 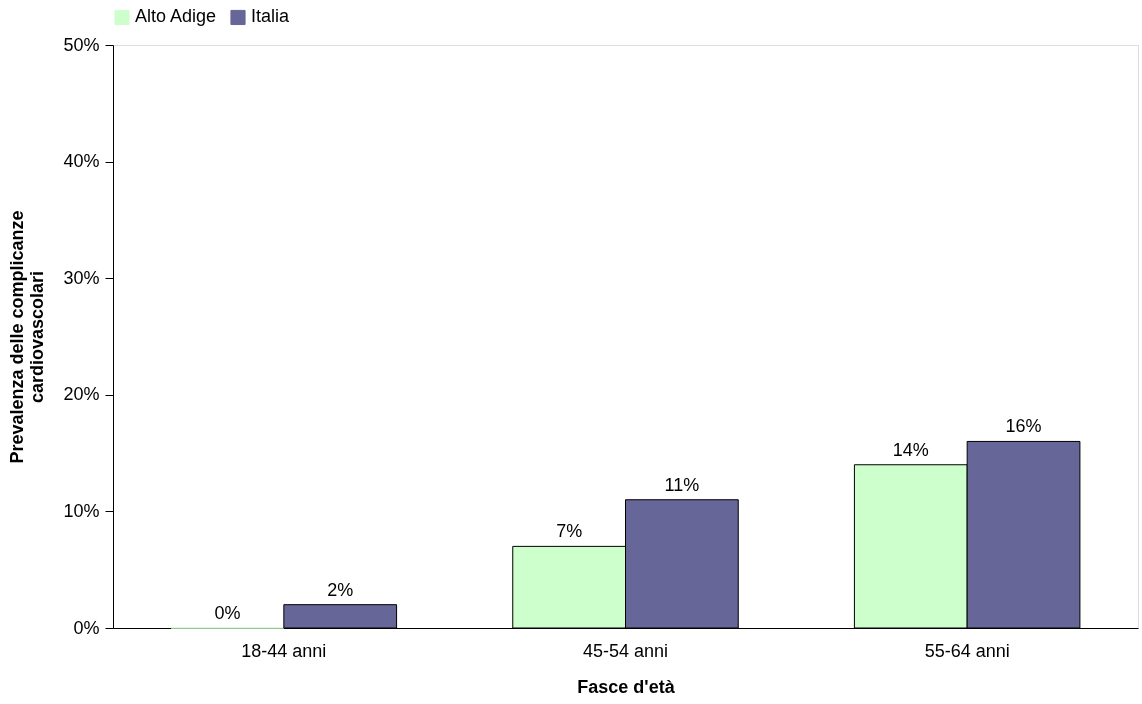 I want to click on x-tick-label: 55-64 anni, so click(x=967, y=650).